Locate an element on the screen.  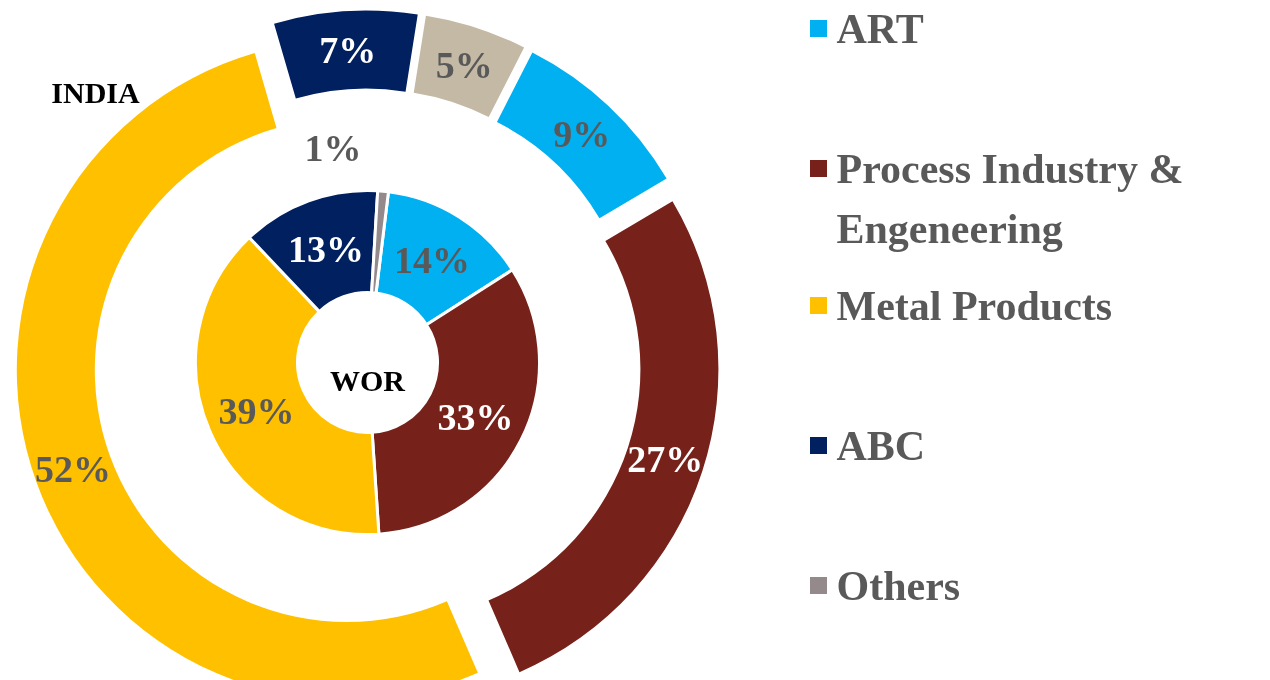
data-label: 13% is located at coordinates (326, 248).